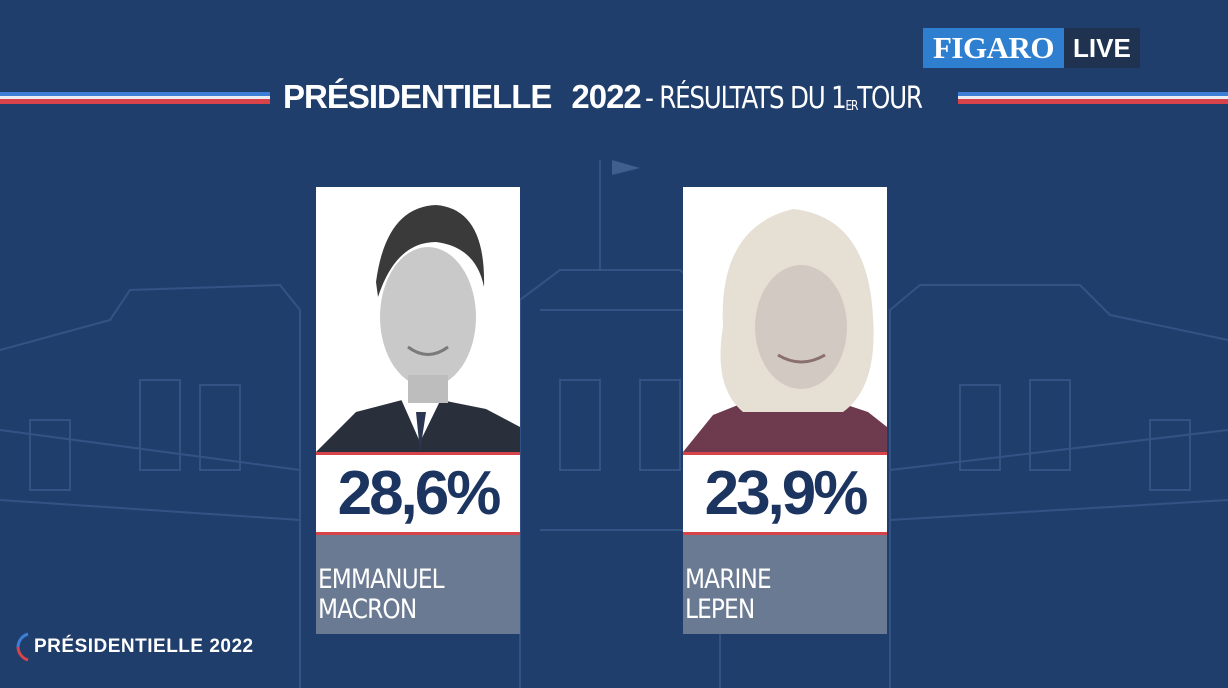 The image size is (1228, 688). What do you see at coordinates (144, 646) in the screenshot?
I see `badge-text: PRÉSIDENTIELLE 2022` at bounding box center [144, 646].